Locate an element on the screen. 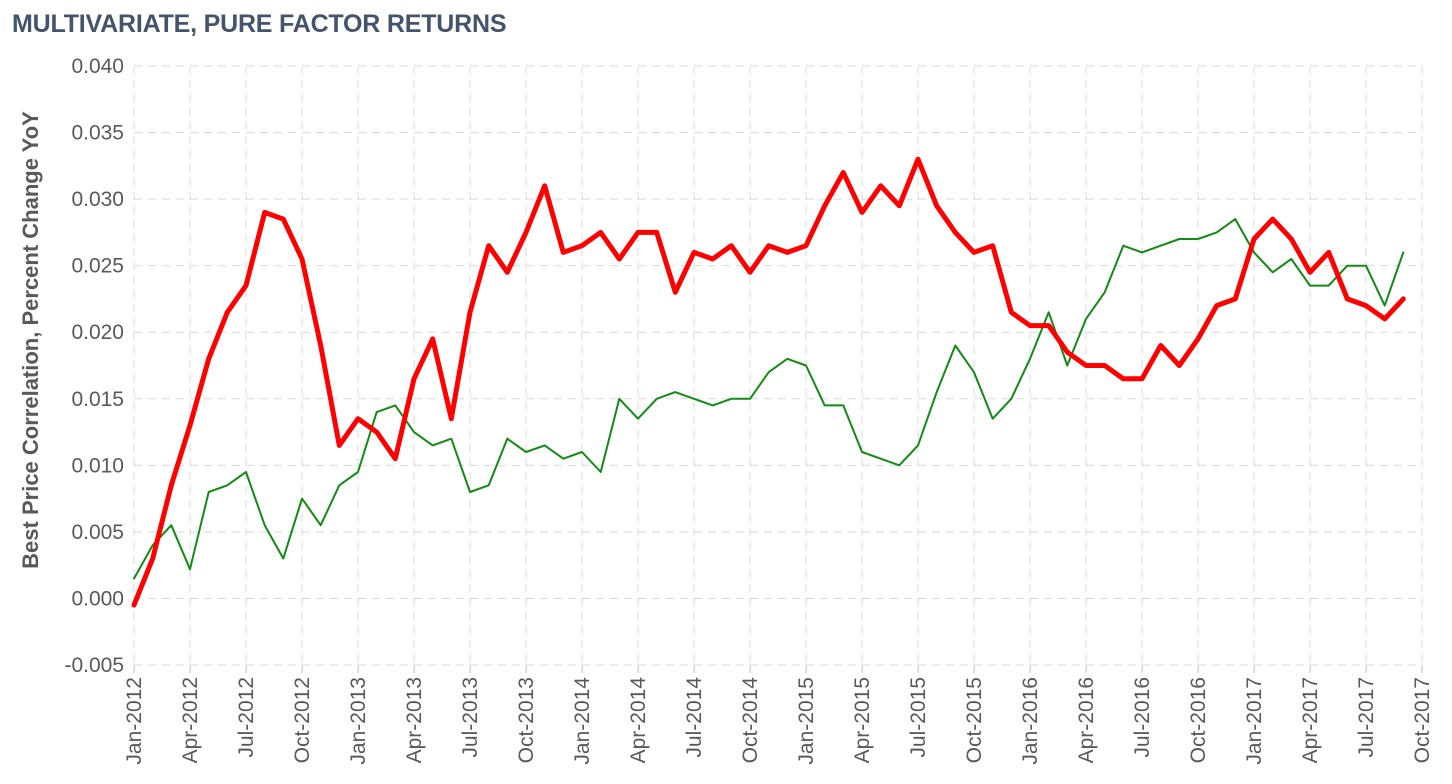  x-tick-label: Jul-2017 is located at coordinates (1366, 717).